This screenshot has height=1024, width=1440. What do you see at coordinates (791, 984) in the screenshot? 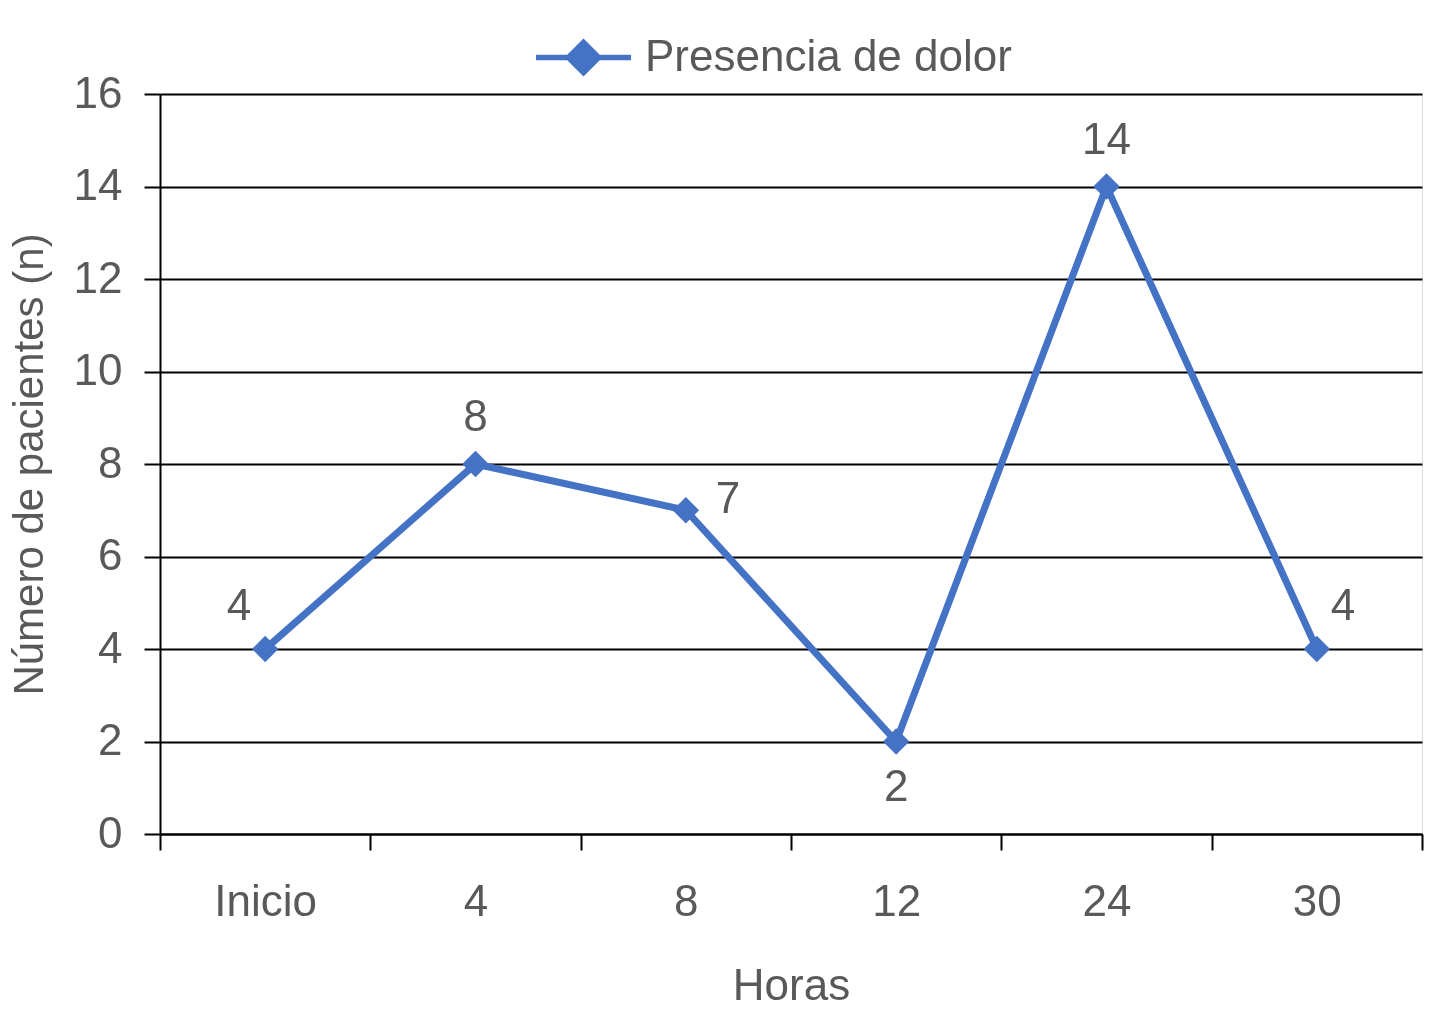
I see `x-axis-title: Horas` at bounding box center [791, 984].